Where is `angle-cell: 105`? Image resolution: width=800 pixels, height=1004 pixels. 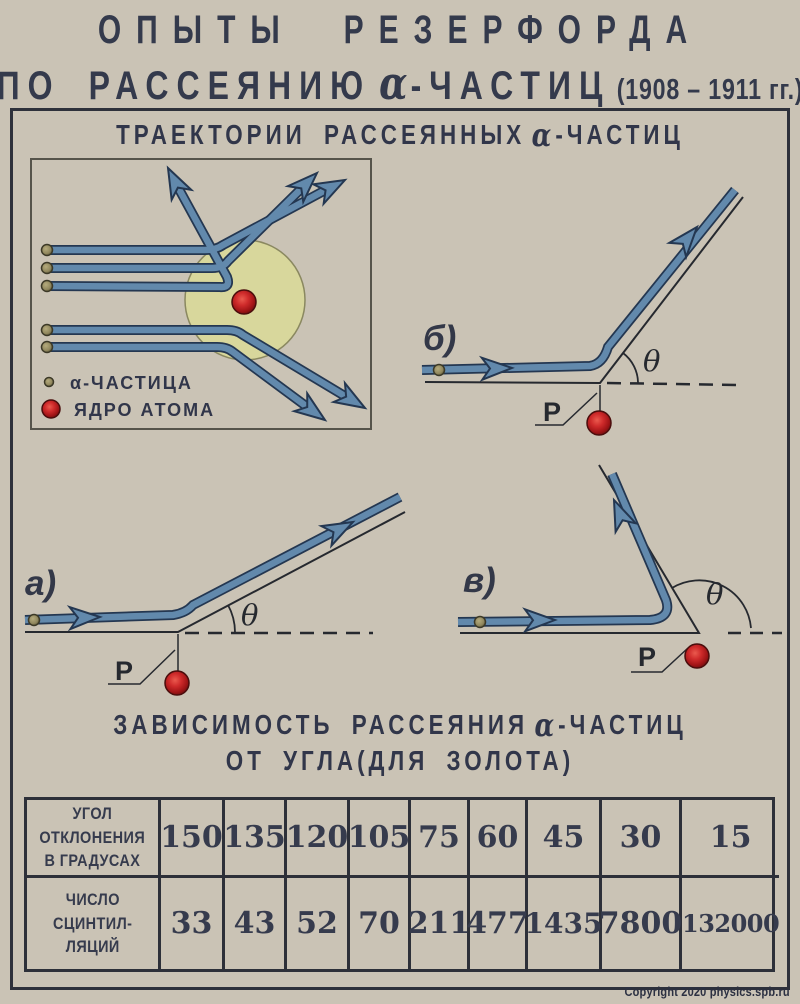 angle-cell: 105 is located at coordinates (379, 839).